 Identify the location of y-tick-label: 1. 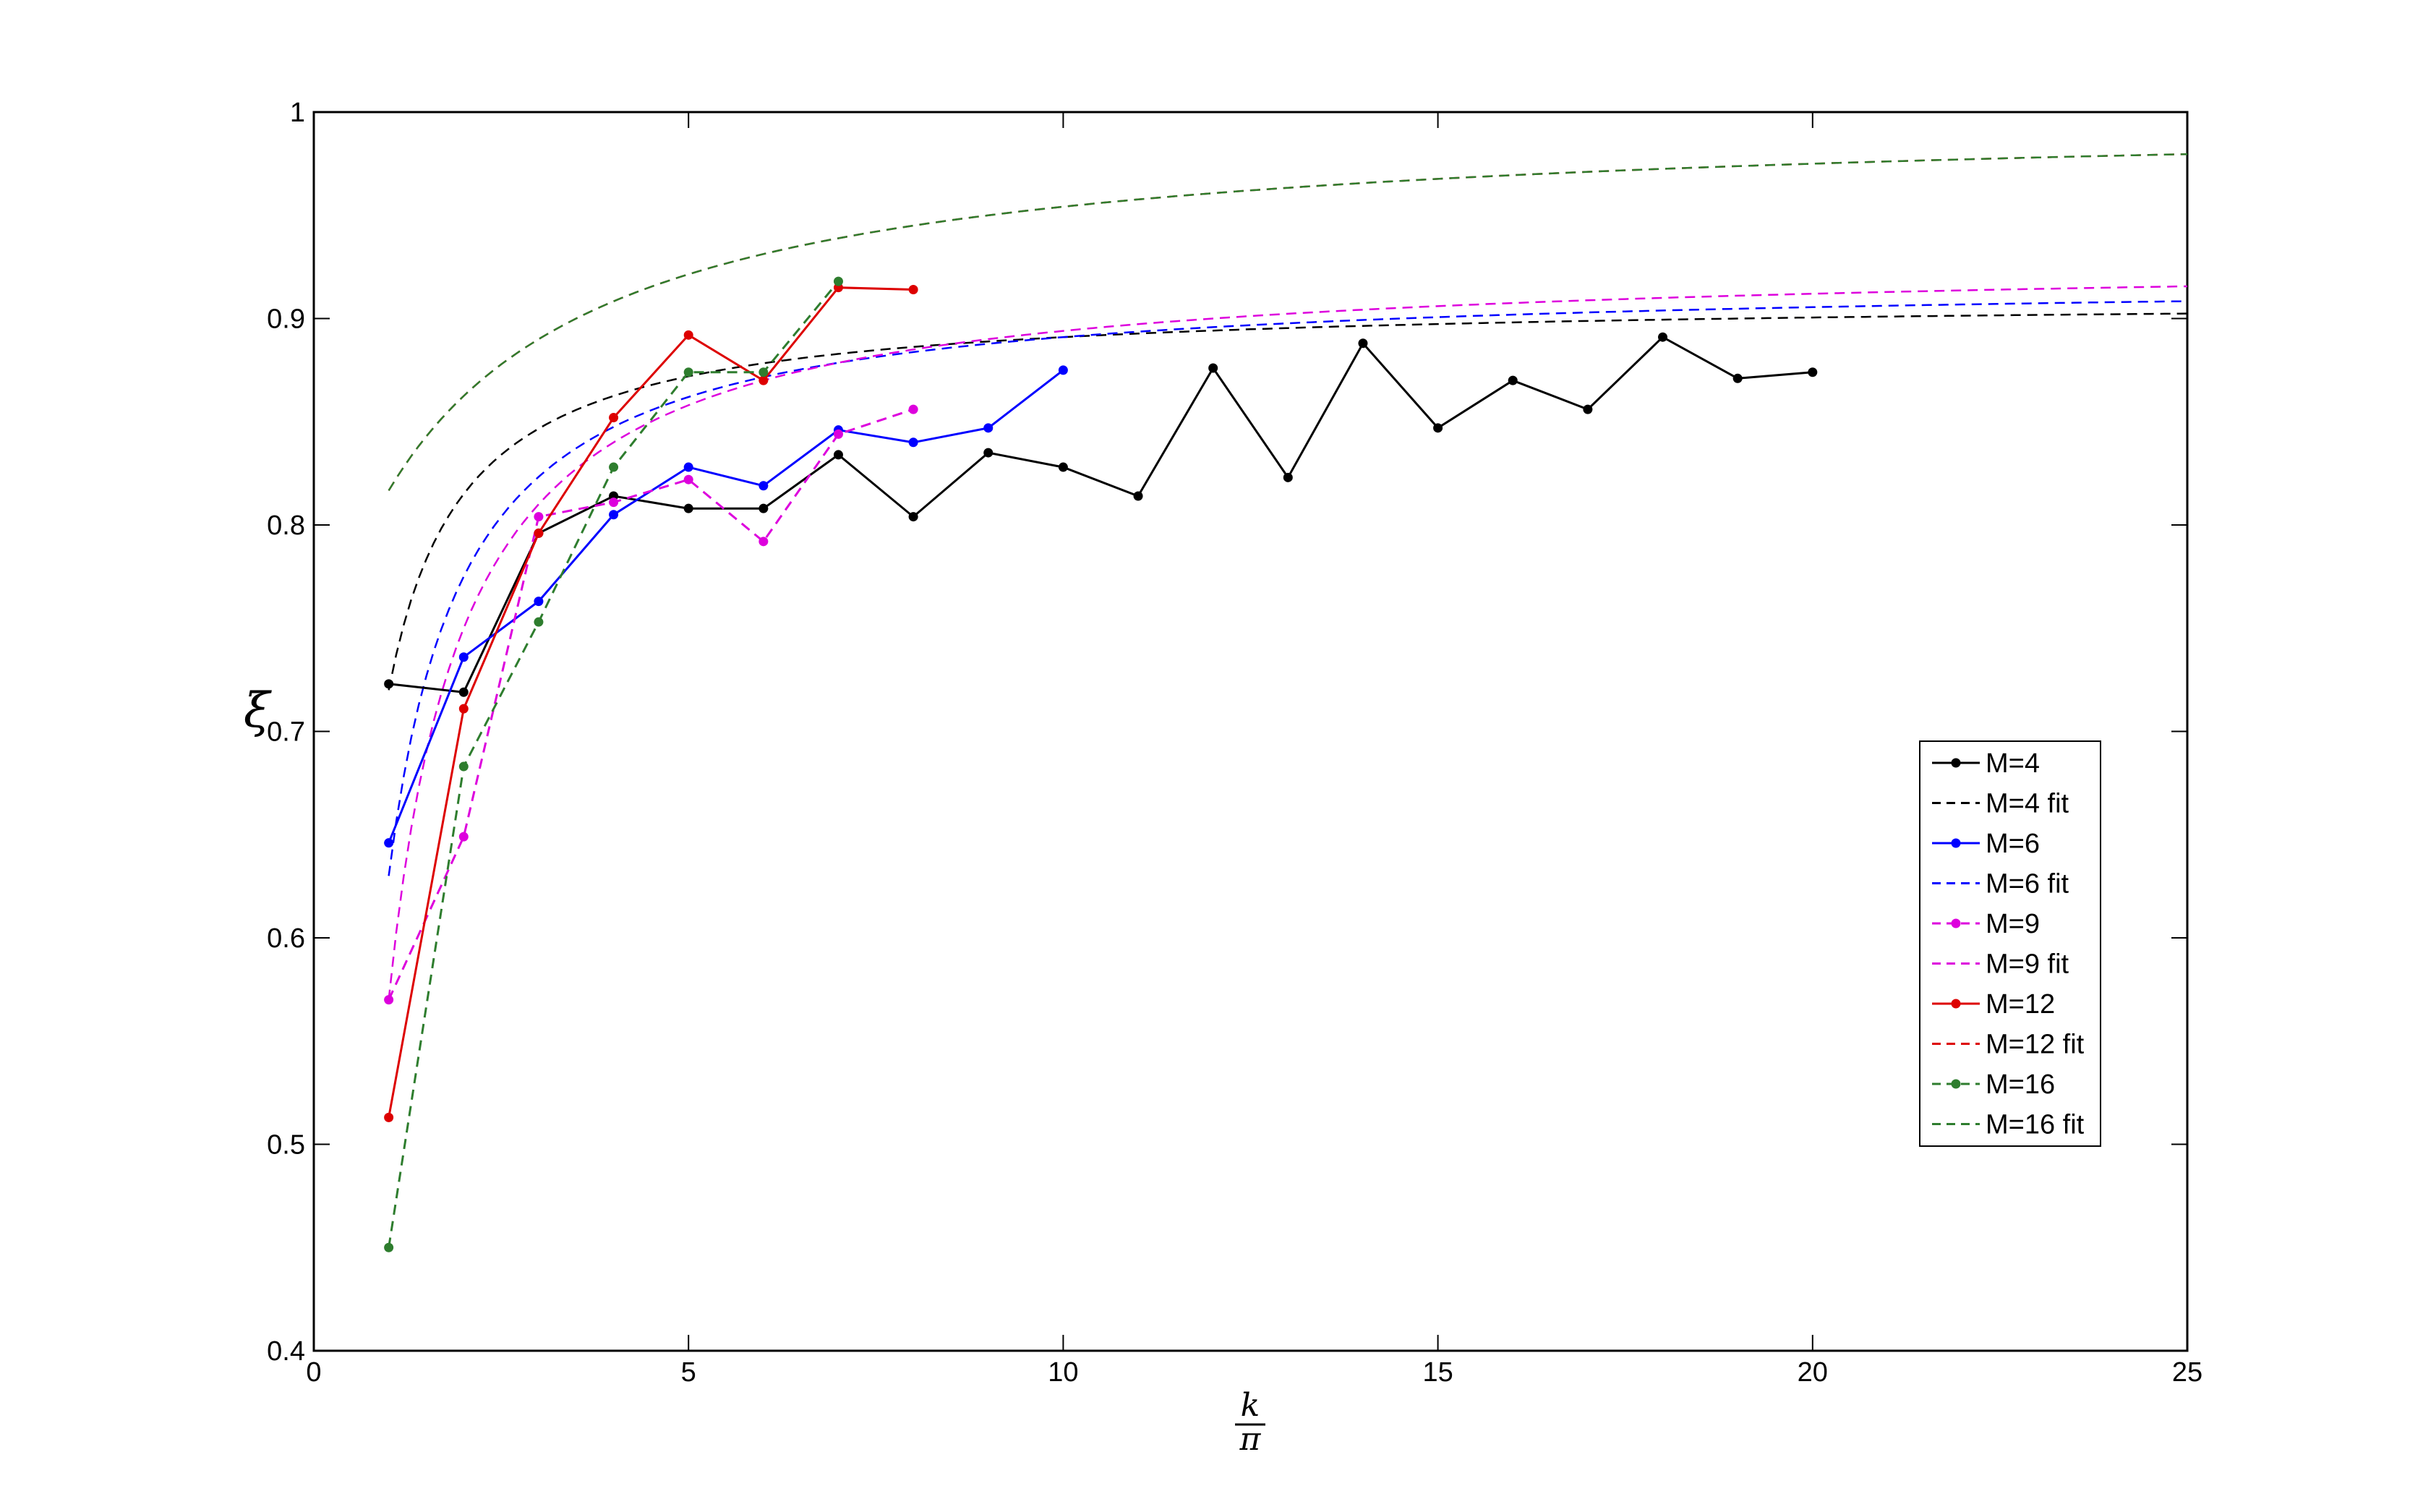
(297, 113).